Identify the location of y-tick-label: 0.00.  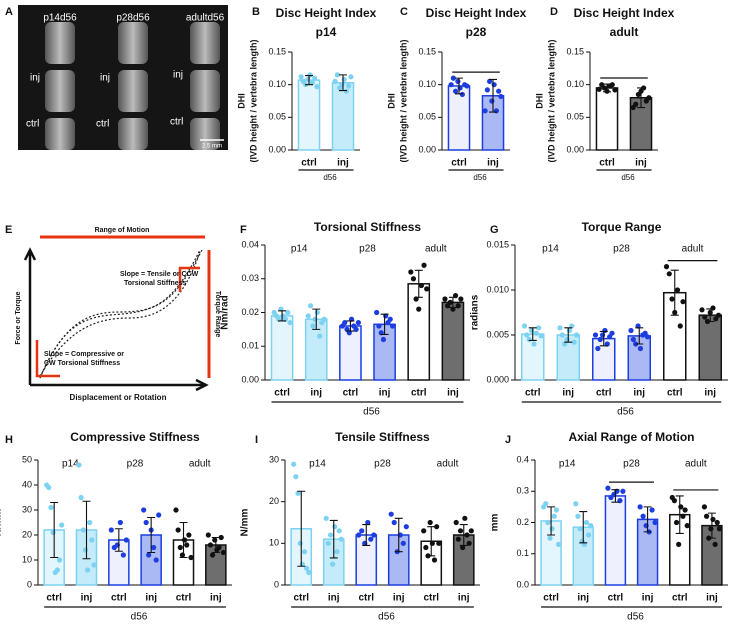
(575, 149).